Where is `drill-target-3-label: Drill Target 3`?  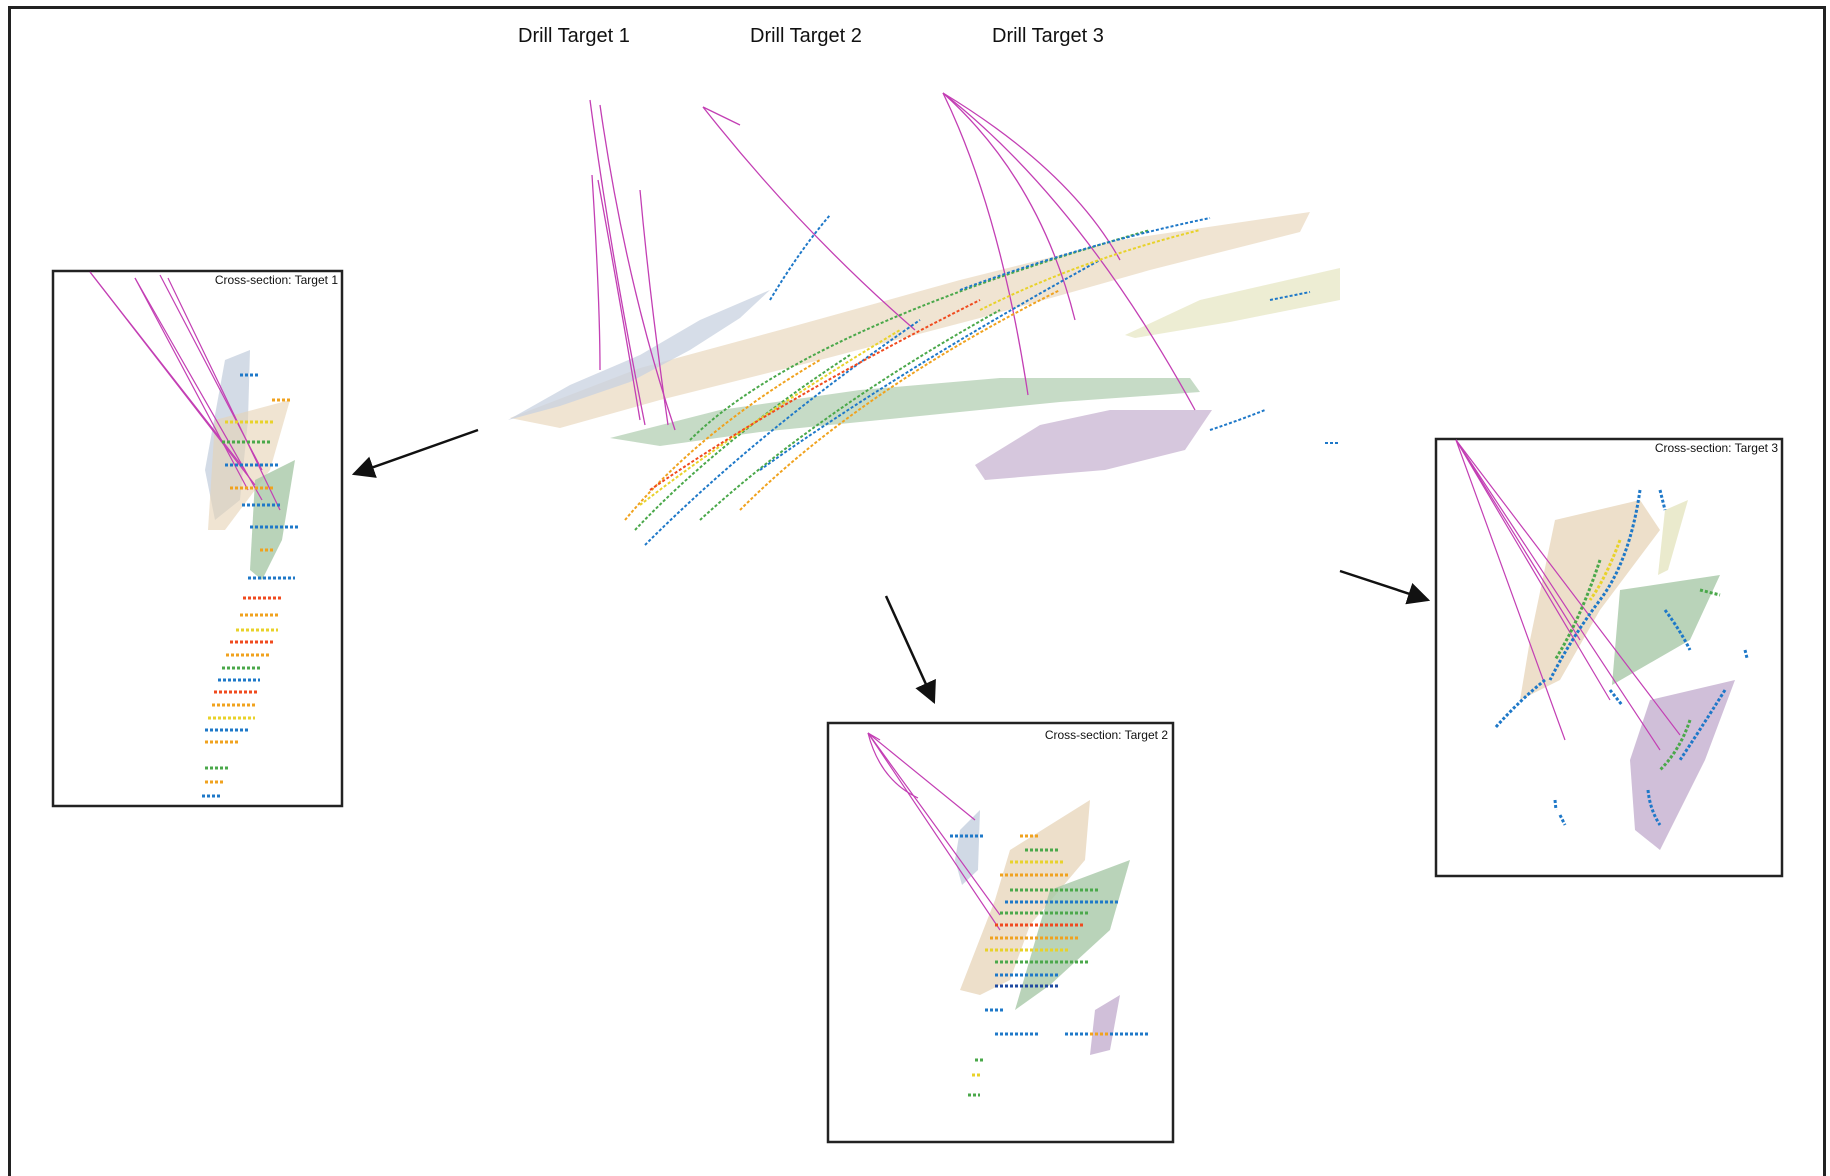 drill-target-3-label: Drill Target 3 is located at coordinates (1048, 36).